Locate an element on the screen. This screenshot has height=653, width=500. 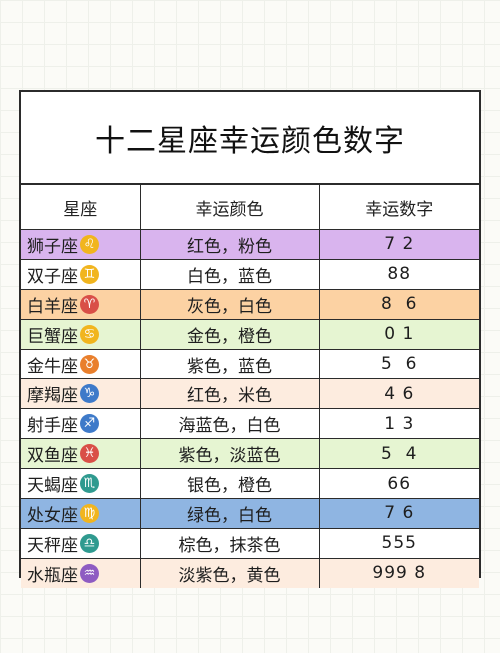
sign-label-group: 天蝎座 ♏ is located at coordinates (63, 483).